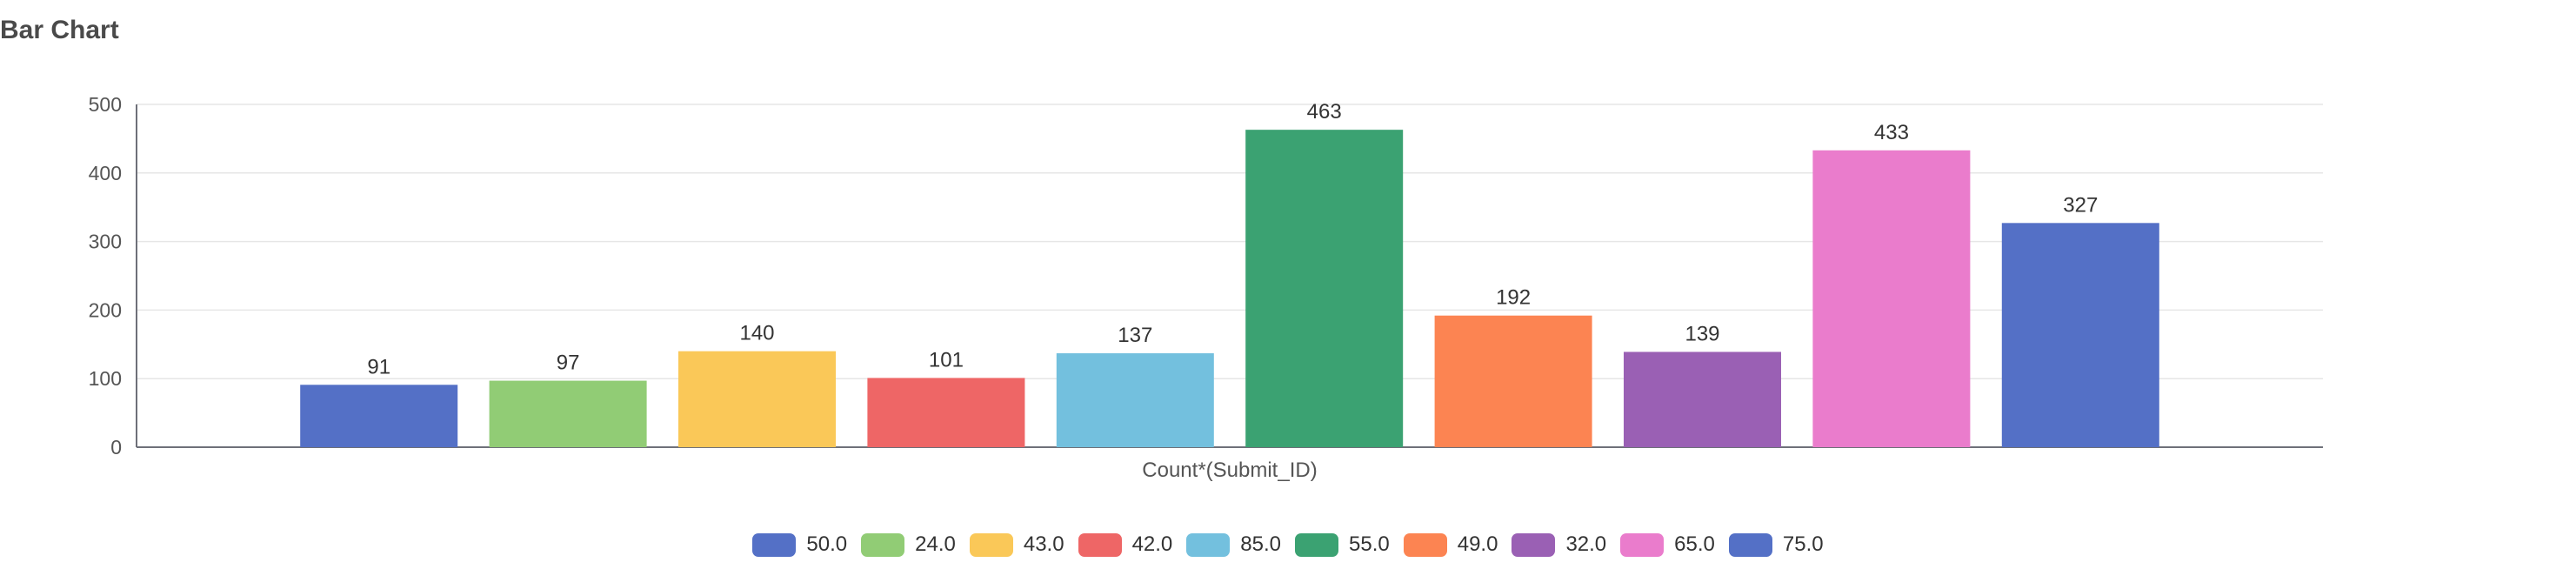  Describe the element at coordinates (1017, 544) in the screenshot. I see `legend-item: 43.0` at that location.